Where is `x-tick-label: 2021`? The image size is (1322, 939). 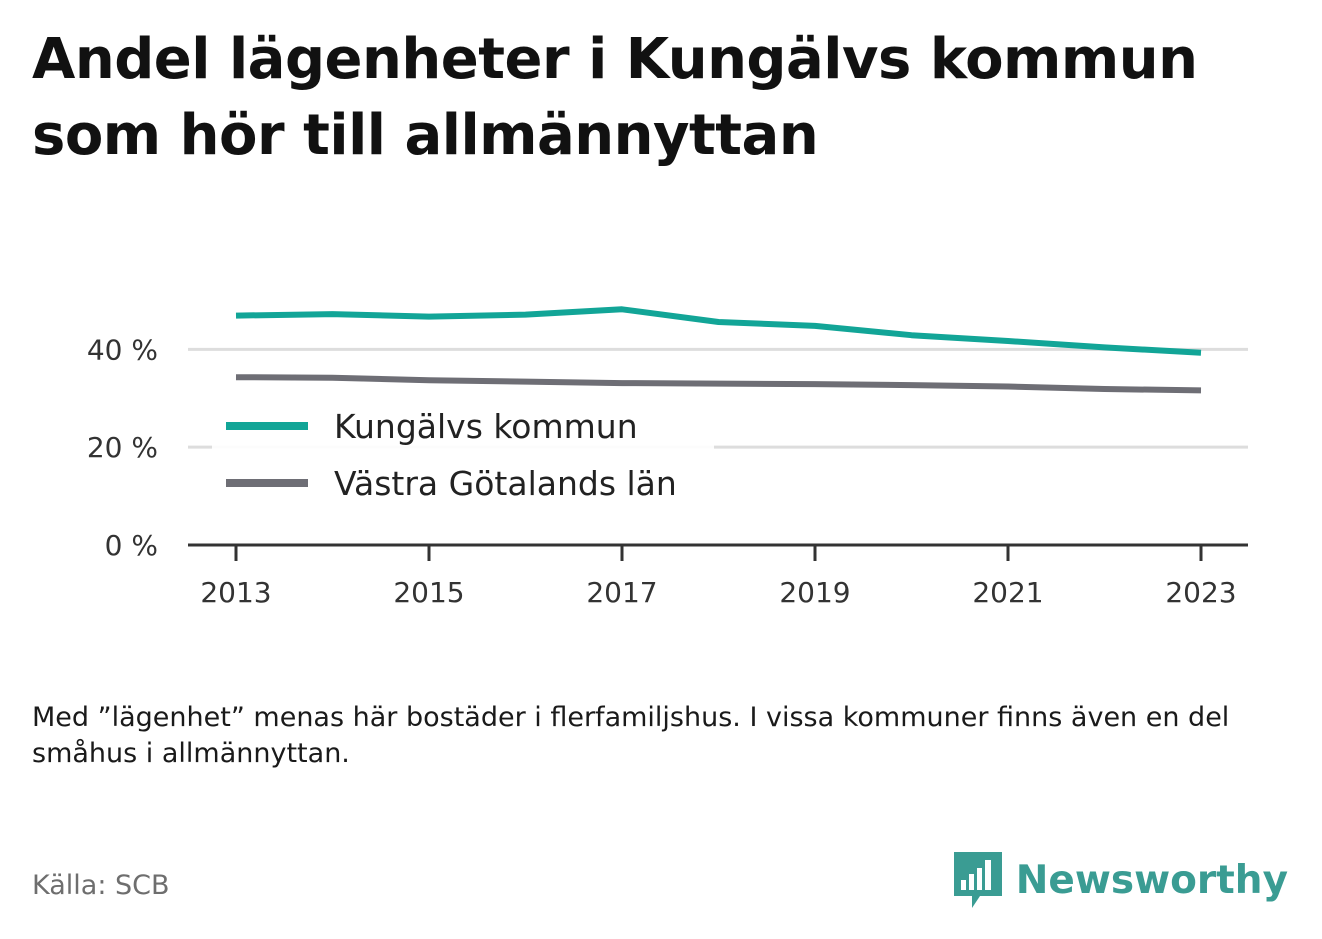 x-tick-label: 2021 is located at coordinates (1007, 592).